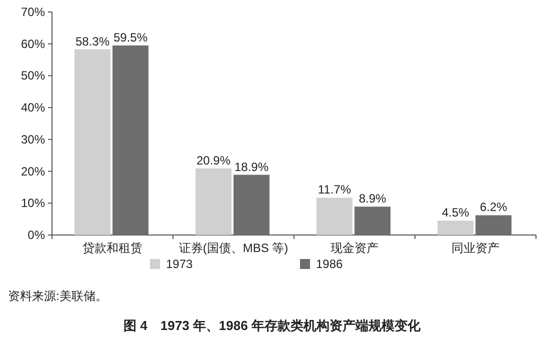  What do you see at coordinates (130, 37) in the screenshot?
I see `data-label: 59.5%` at bounding box center [130, 37].